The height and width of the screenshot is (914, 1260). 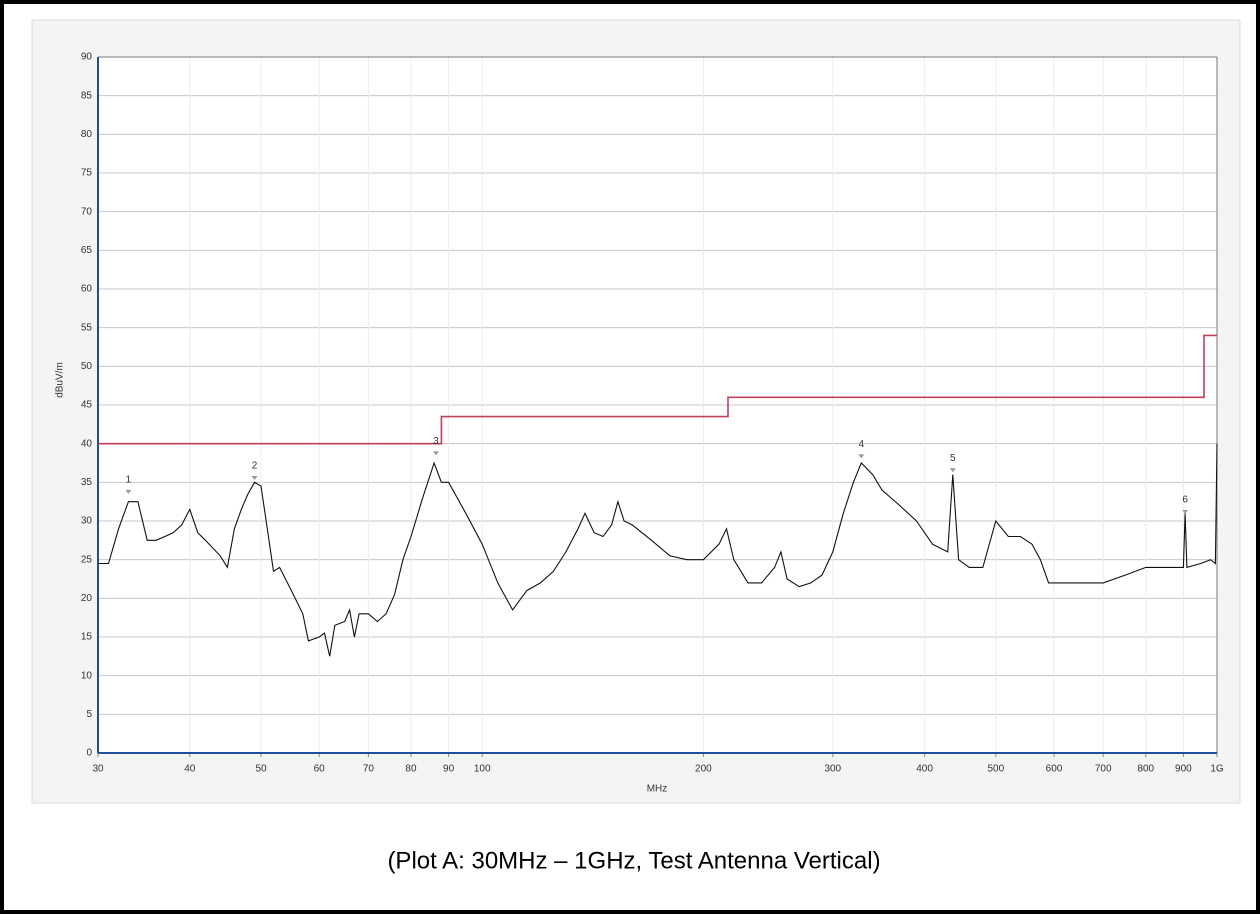 I want to click on x-tick-label: 50, so click(x=261, y=769).